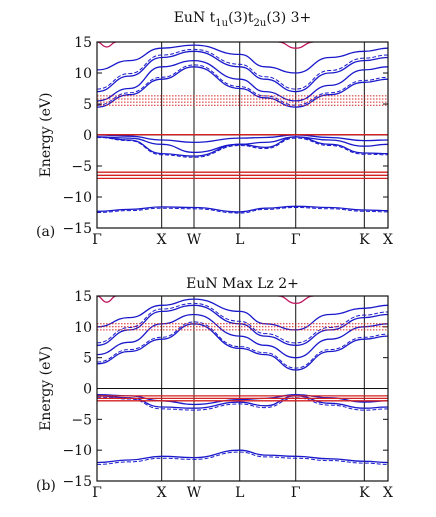 This screenshot has width=436, height=517. Describe the element at coordinates (46, 486) in the screenshot. I see `panel-label: (b)` at that location.